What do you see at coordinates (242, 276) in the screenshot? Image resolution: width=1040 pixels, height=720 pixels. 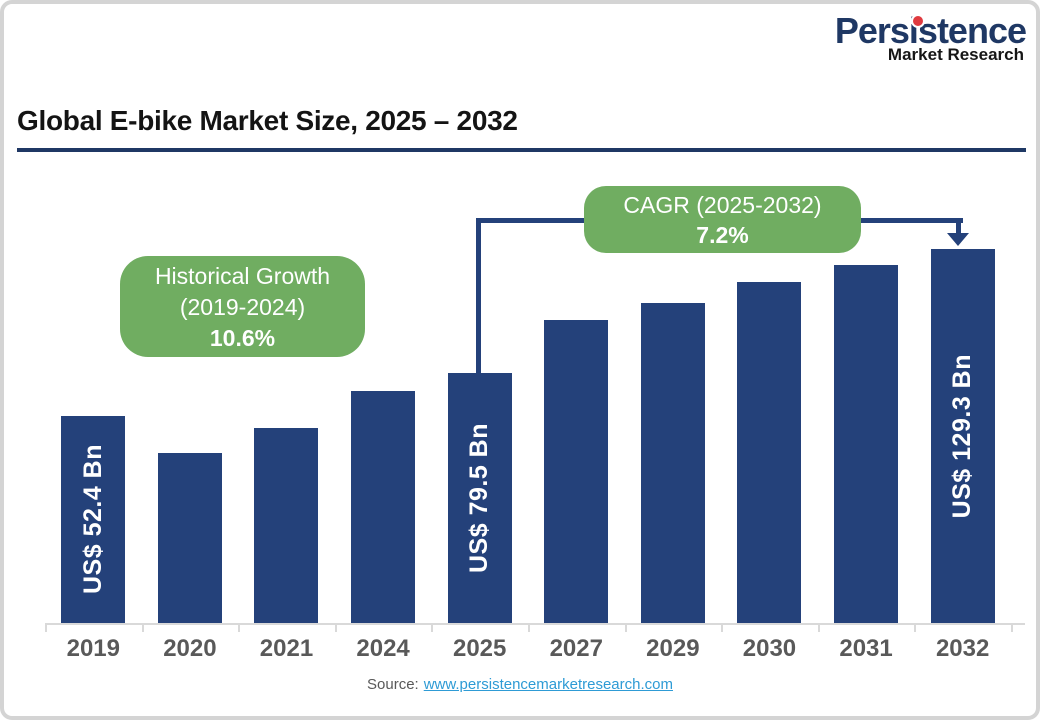 I see `historical-growth-line1: Historical Growth` at bounding box center [242, 276].